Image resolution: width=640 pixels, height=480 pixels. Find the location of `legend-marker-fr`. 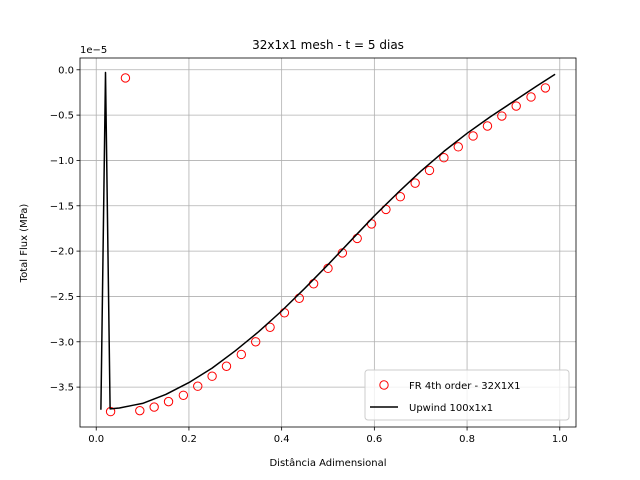

legend-marker-fr is located at coordinates (384, 385).